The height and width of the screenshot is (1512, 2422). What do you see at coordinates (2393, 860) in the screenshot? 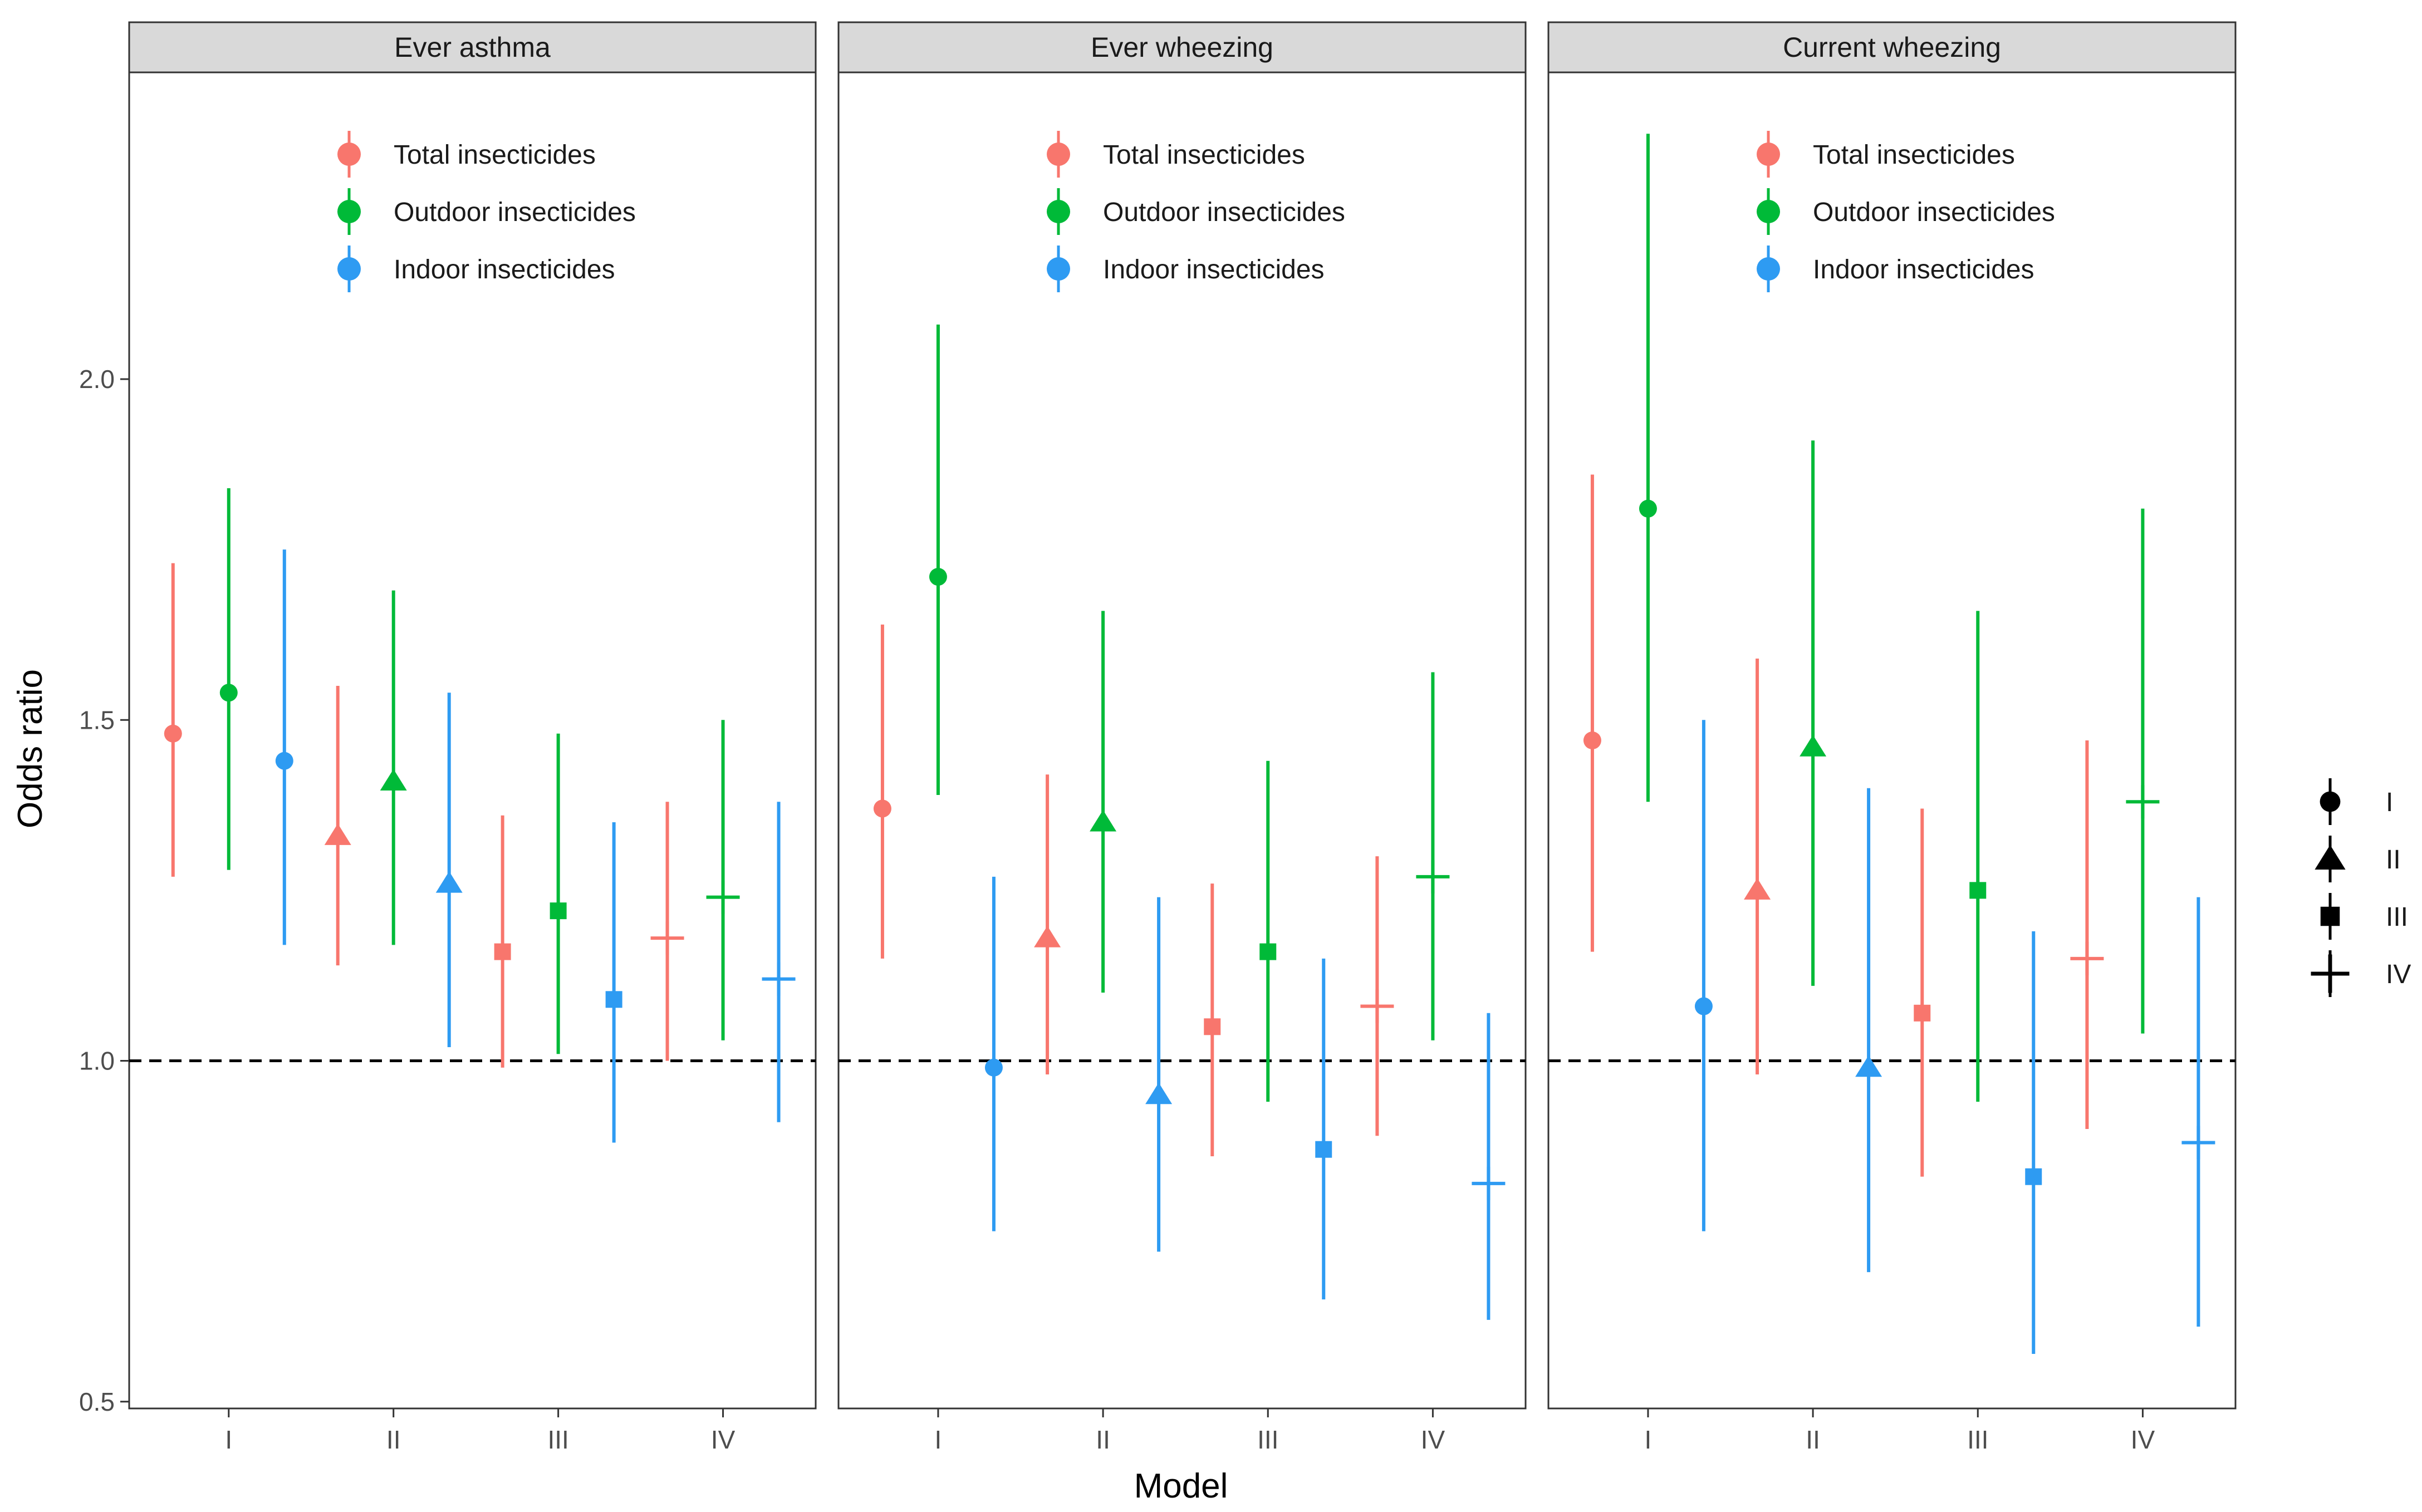
I see `shape-legend-label: II` at bounding box center [2393, 860].